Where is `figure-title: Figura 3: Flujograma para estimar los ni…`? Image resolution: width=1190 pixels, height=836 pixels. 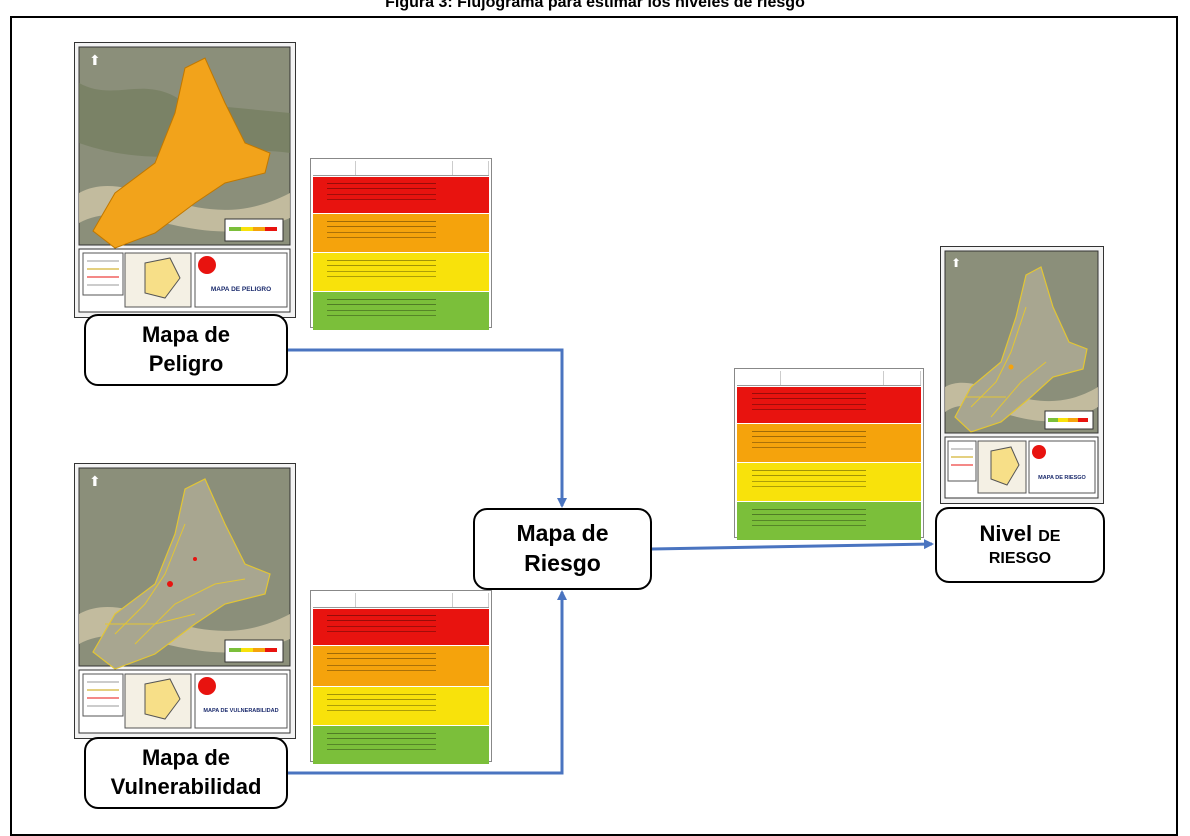 figure-title: Figura 3: Flujograma para estimar los ni… is located at coordinates (595, 5).